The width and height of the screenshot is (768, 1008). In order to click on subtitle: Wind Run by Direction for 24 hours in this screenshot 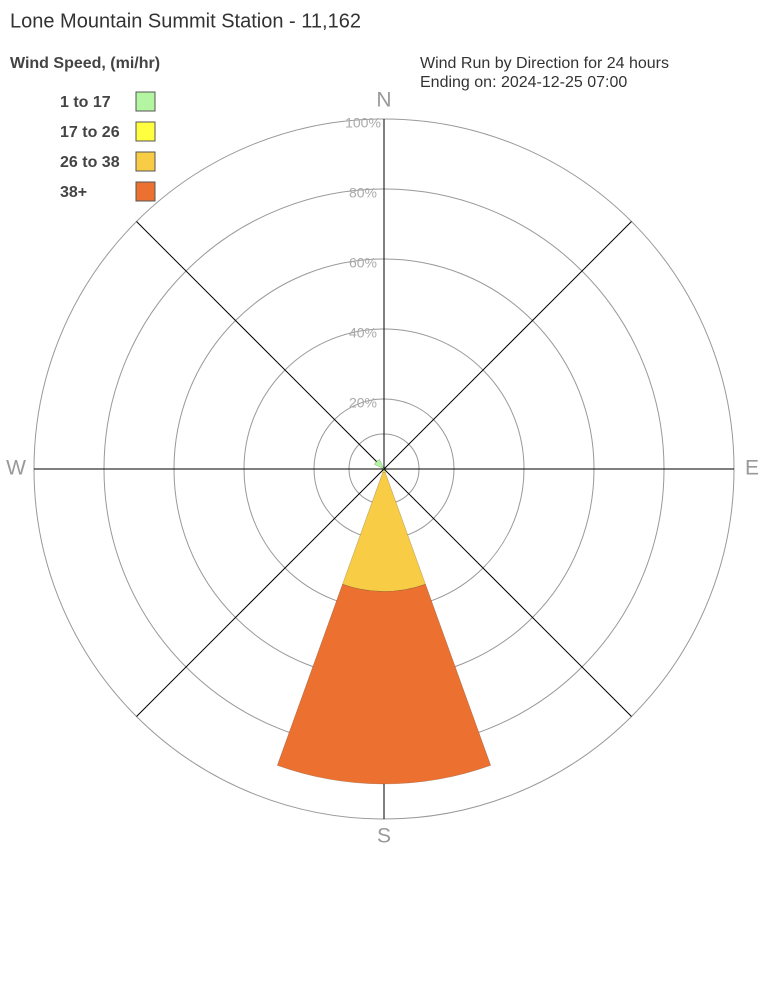, I will do `click(544, 63)`.